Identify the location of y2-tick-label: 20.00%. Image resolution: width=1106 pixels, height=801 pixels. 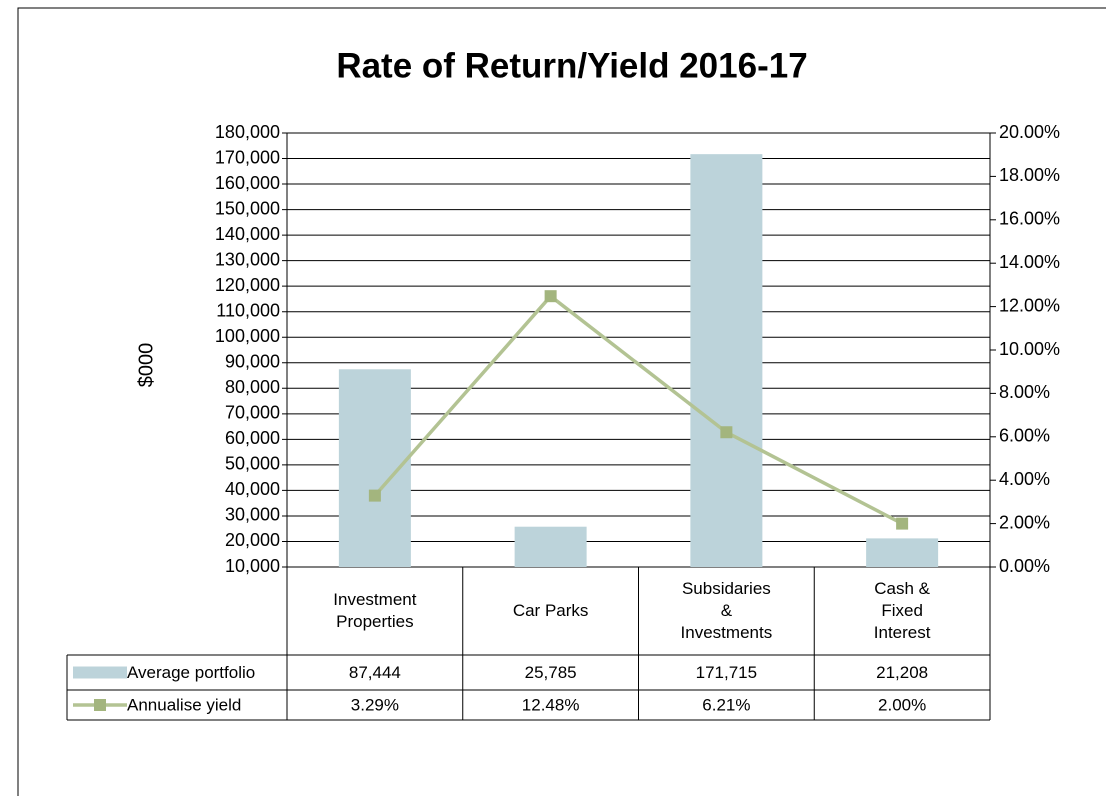
(1029, 132).